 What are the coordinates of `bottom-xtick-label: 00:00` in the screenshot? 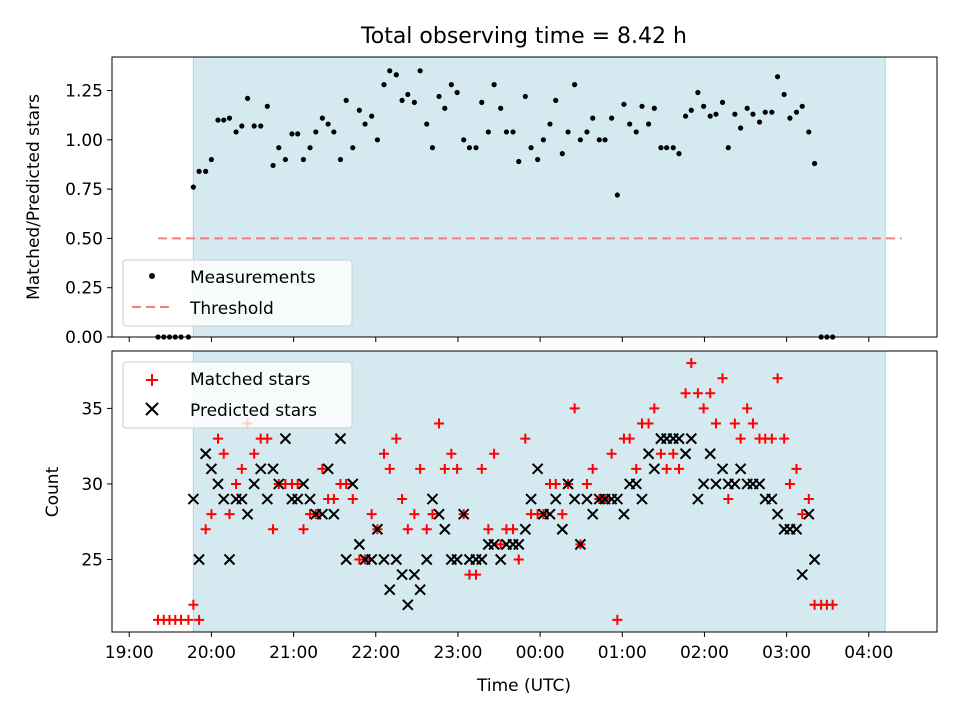 It's located at (540, 653).